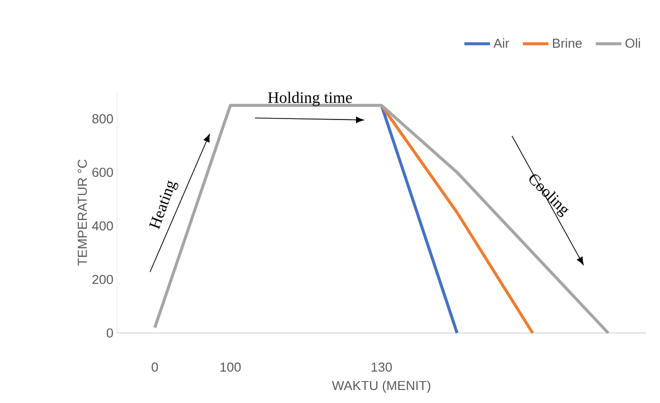 The width and height of the screenshot is (660, 403). I want to click on annotation: Holding time, so click(310, 99).